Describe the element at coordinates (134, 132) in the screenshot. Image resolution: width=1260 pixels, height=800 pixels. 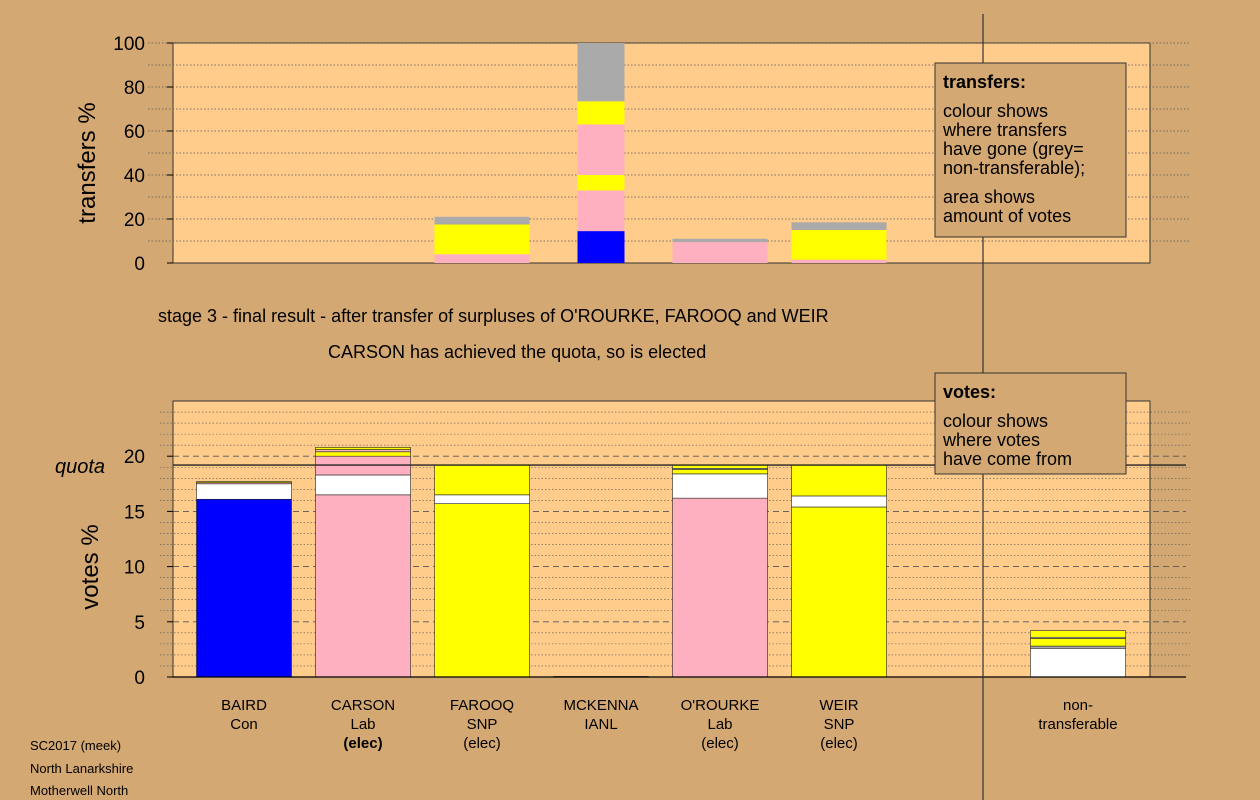
I see `transfers-ytick-label: 60` at that location.